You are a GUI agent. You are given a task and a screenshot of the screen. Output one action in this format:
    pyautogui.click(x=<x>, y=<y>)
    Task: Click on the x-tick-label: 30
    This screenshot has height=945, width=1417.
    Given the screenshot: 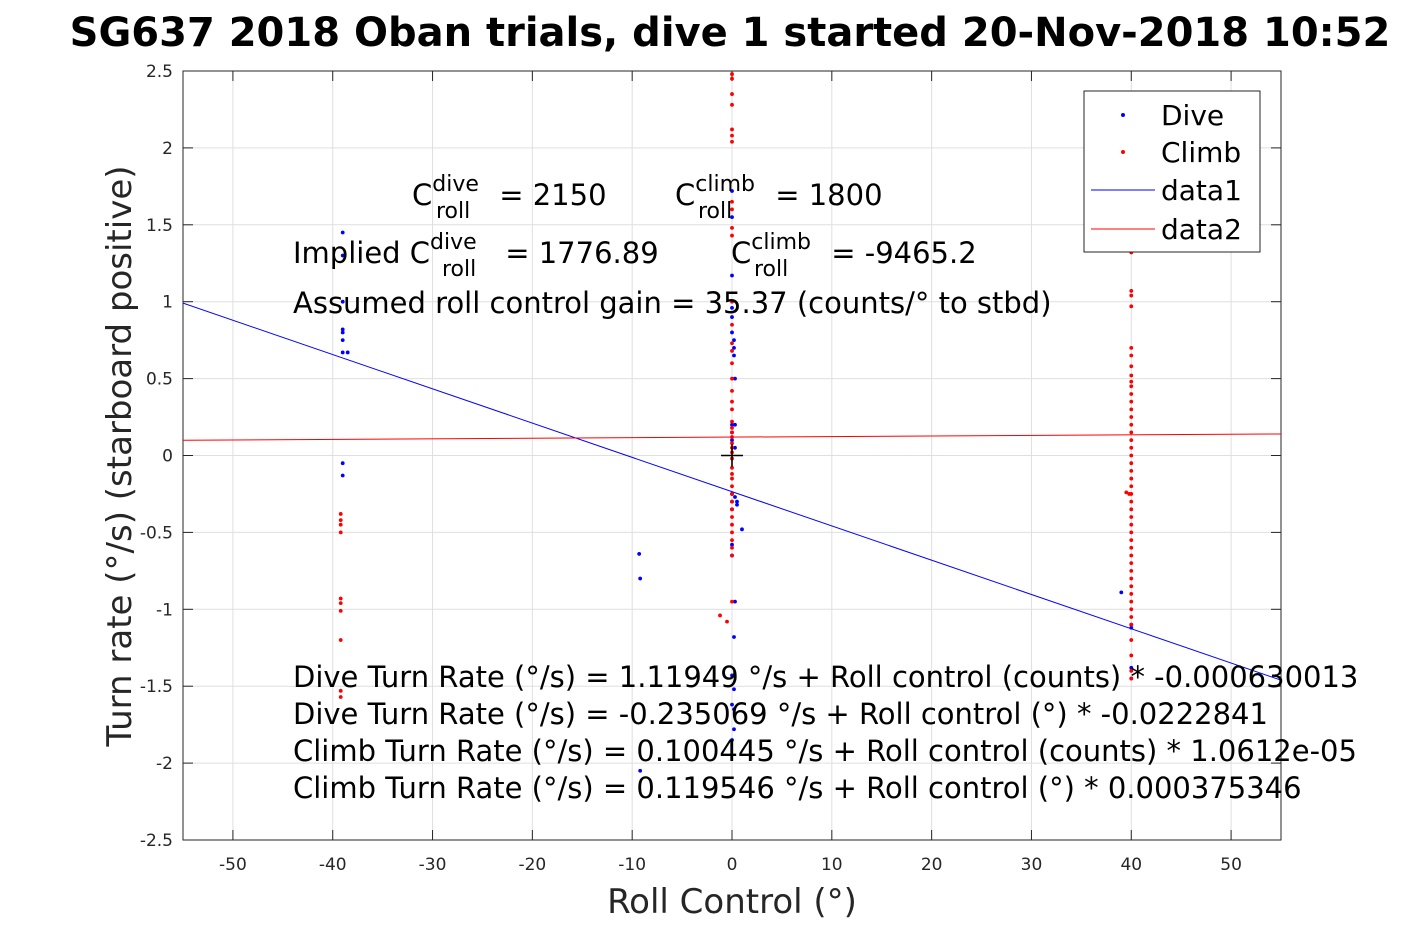 What is the action you would take?
    pyautogui.click(x=1032, y=865)
    